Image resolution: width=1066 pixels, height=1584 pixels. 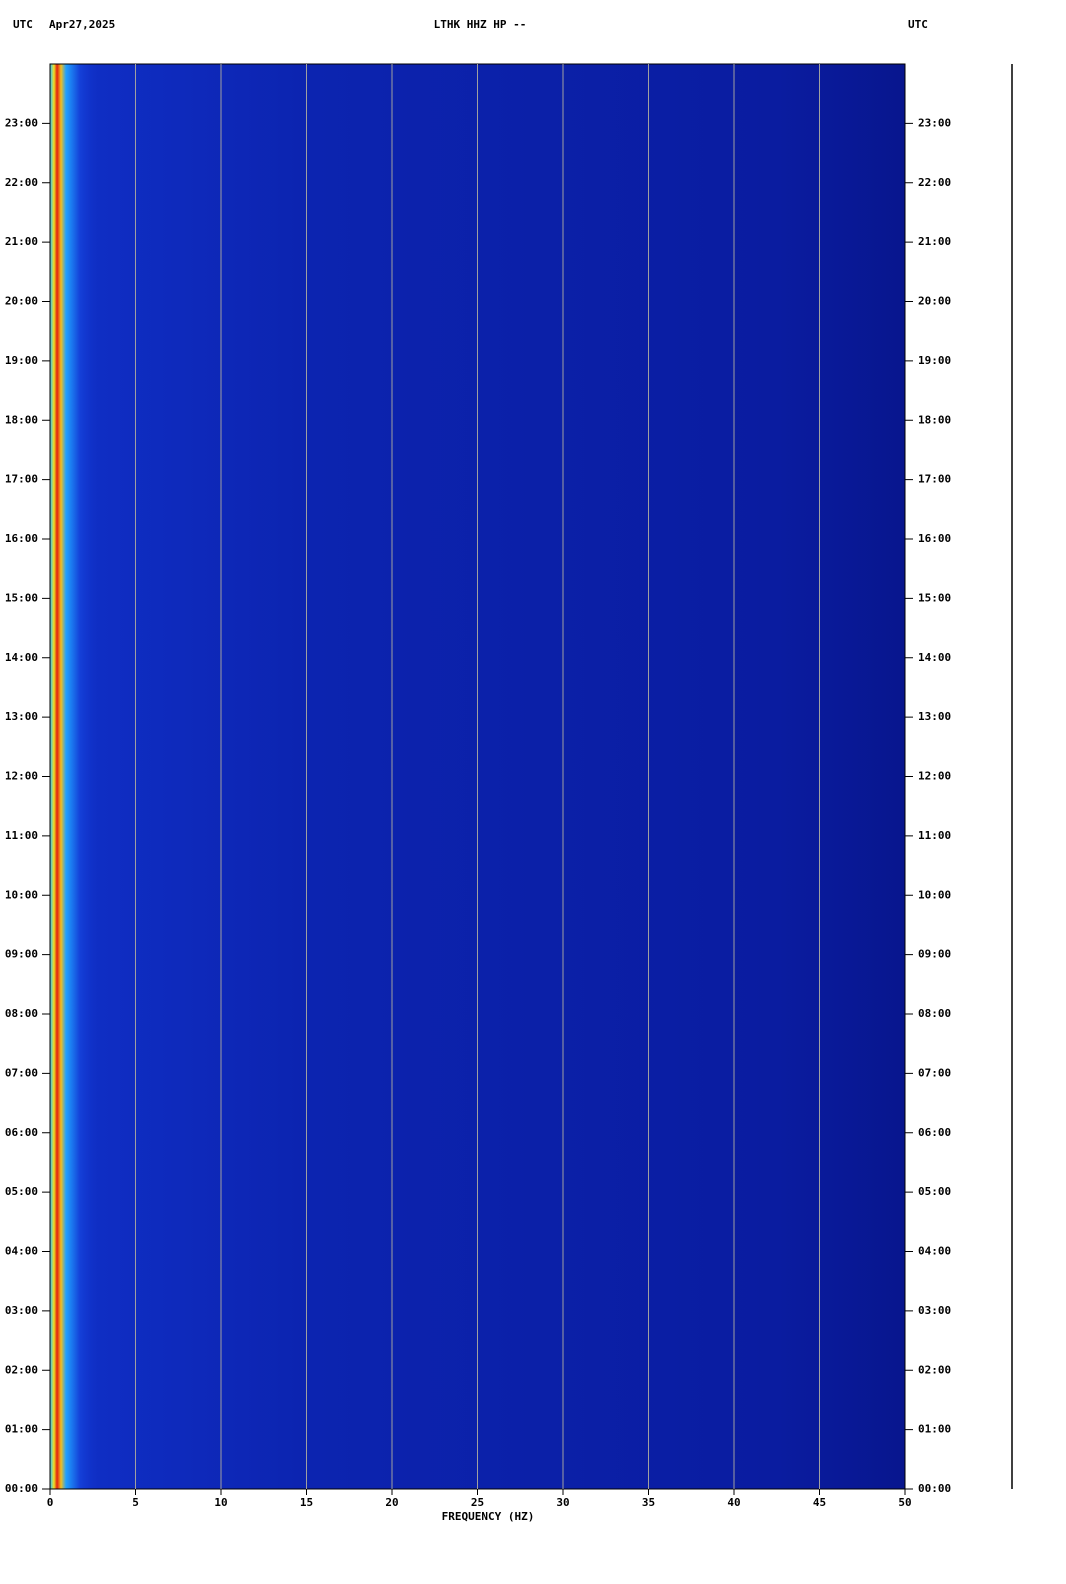 What do you see at coordinates (562, 1502) in the screenshot?
I see `x-tick-label: 30` at bounding box center [562, 1502].